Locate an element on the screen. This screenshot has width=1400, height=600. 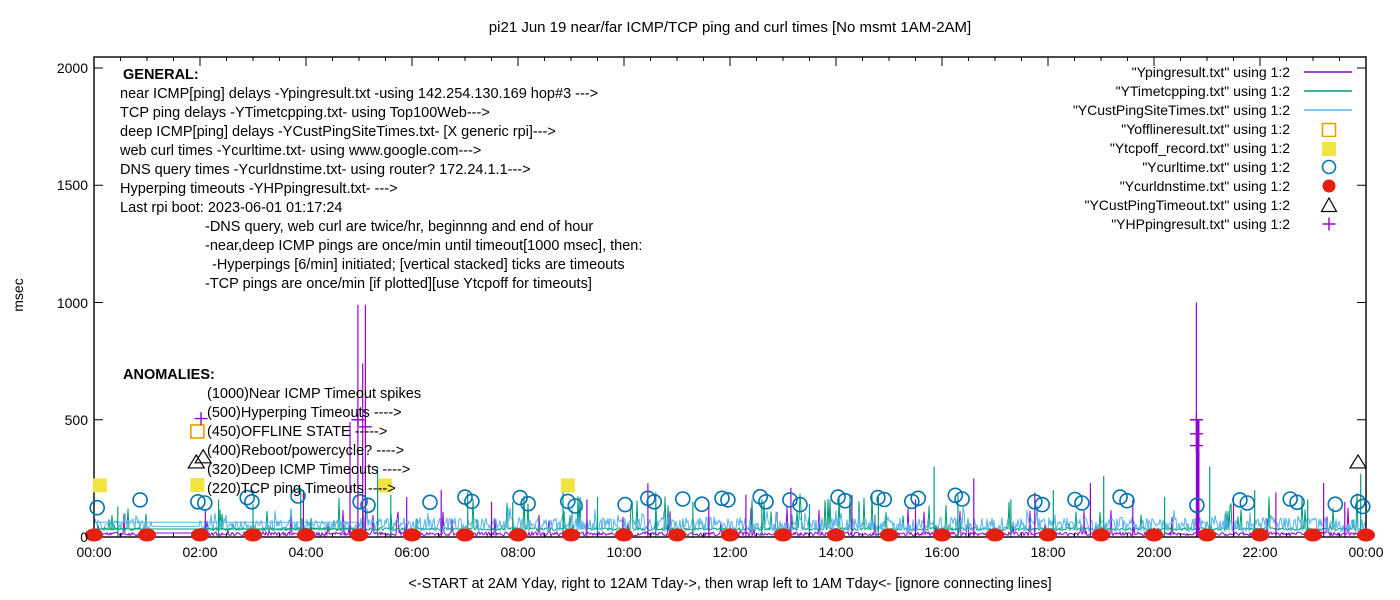
x-tick-label: 16:00 is located at coordinates (942, 552).